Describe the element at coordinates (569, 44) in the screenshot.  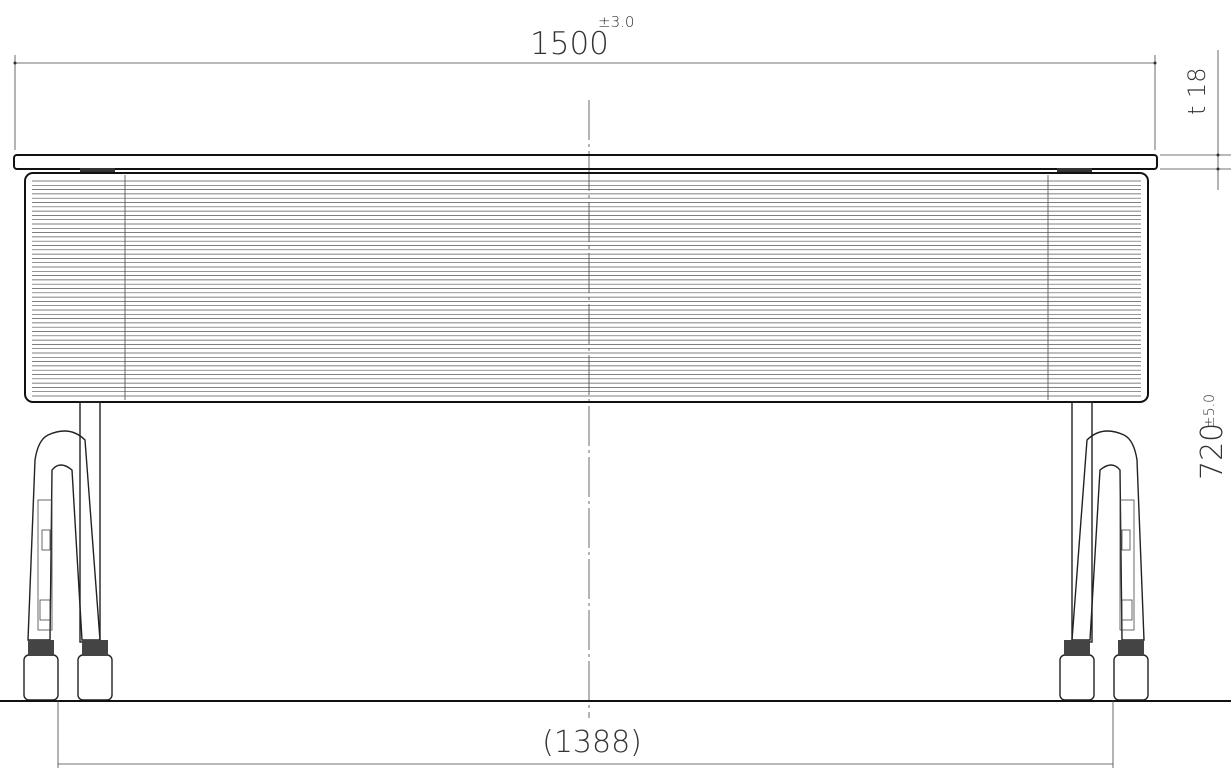
I see `width-value: 1500` at that location.